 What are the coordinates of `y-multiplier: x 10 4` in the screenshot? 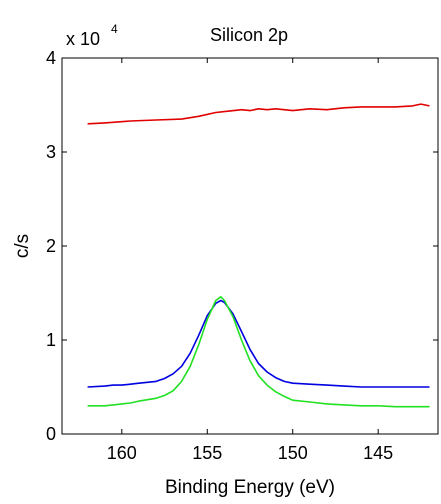 It's located at (92, 35).